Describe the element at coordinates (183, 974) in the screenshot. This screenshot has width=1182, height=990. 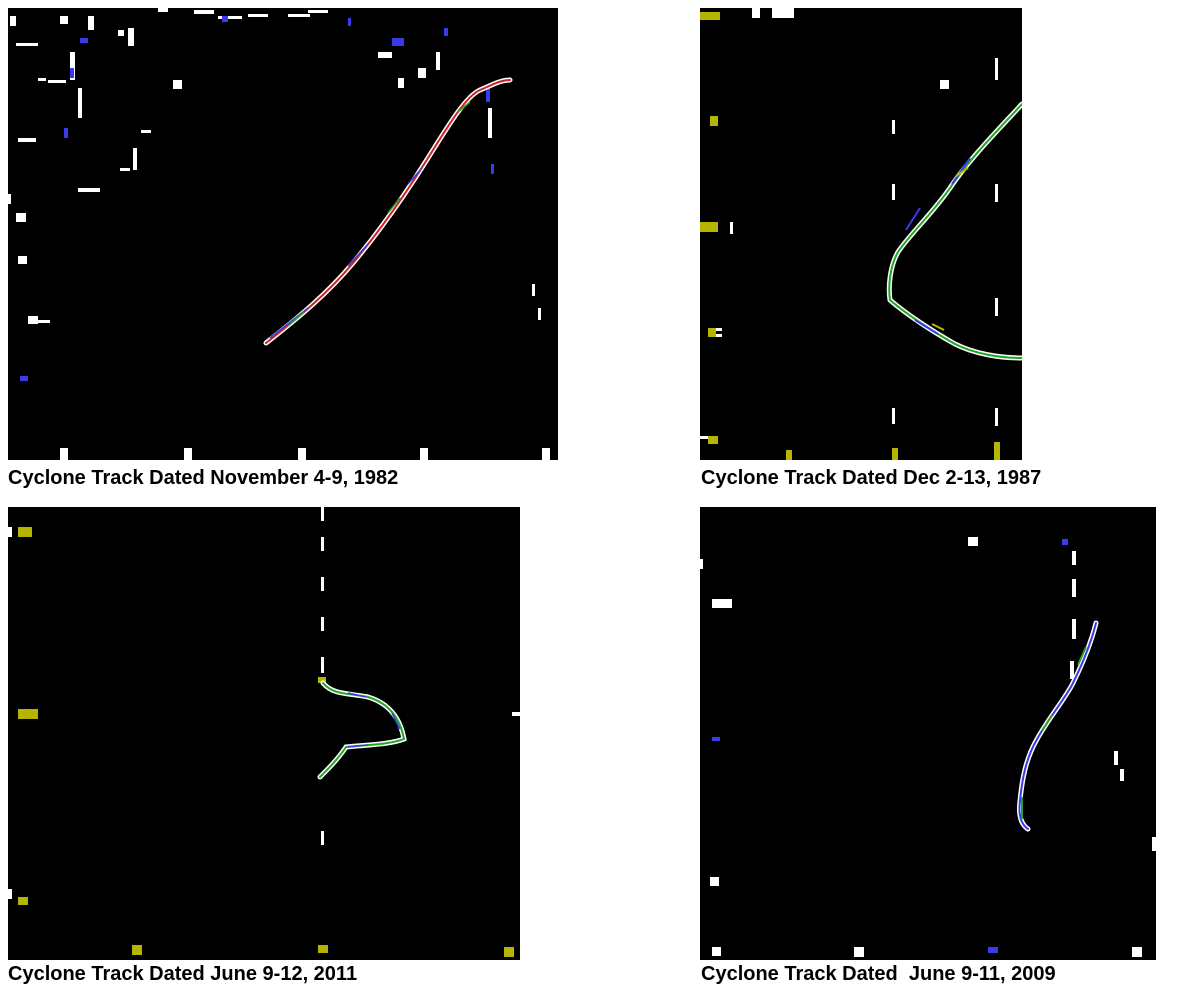
I see `caption-2011: Cyclone Track Dated June 9-12, 2011` at that location.